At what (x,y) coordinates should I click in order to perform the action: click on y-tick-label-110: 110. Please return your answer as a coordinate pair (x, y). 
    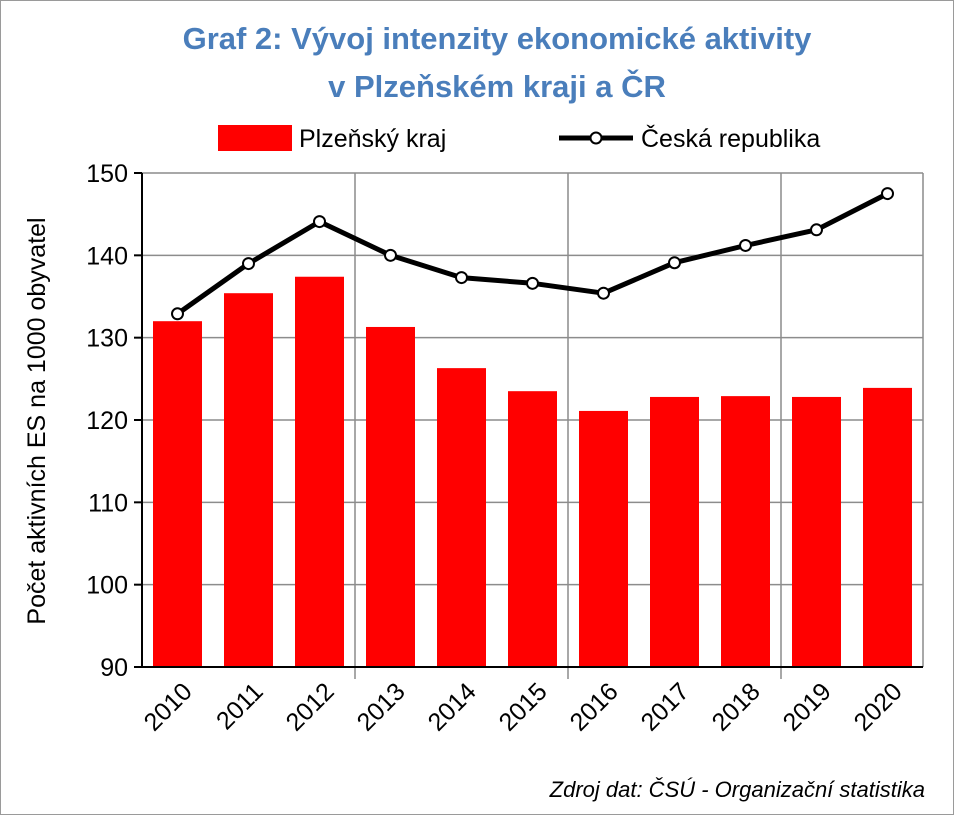
    Looking at the image, I should click on (108, 503).